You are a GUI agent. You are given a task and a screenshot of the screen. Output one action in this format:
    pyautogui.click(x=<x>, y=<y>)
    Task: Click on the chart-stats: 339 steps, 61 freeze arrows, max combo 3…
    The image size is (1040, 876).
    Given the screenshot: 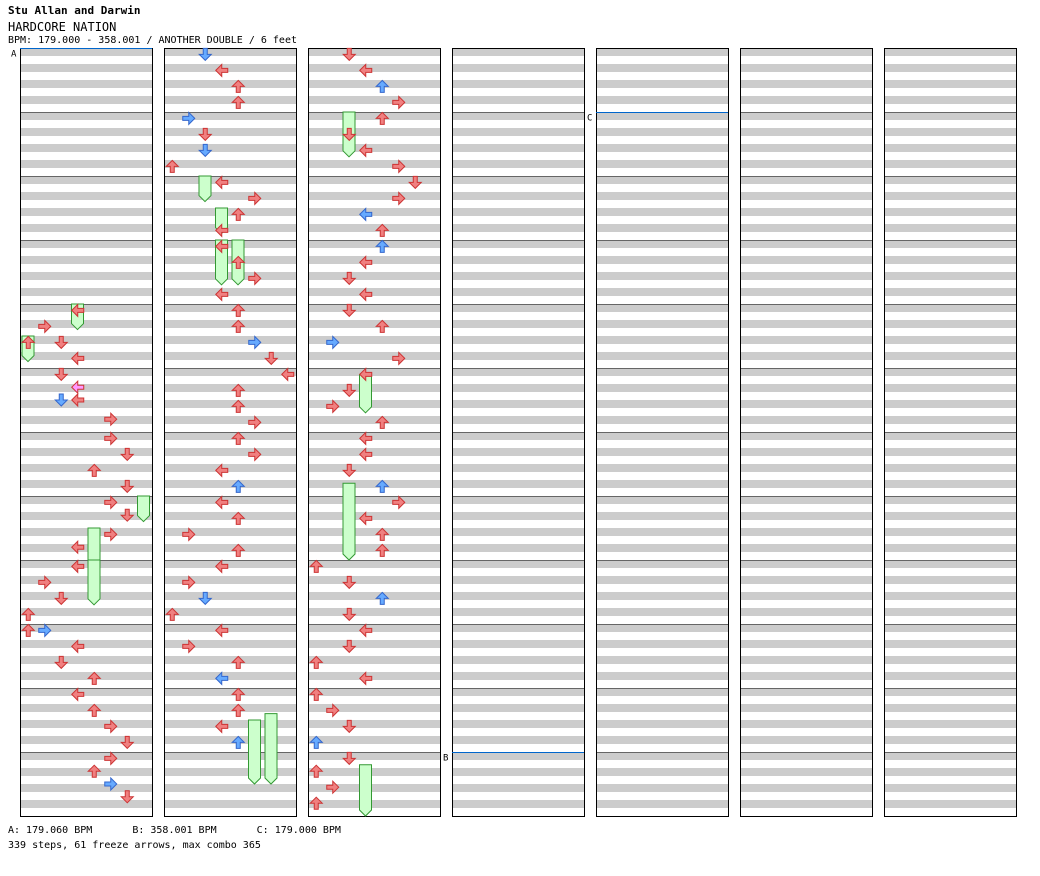 What is the action you would take?
    pyautogui.click(x=134, y=845)
    